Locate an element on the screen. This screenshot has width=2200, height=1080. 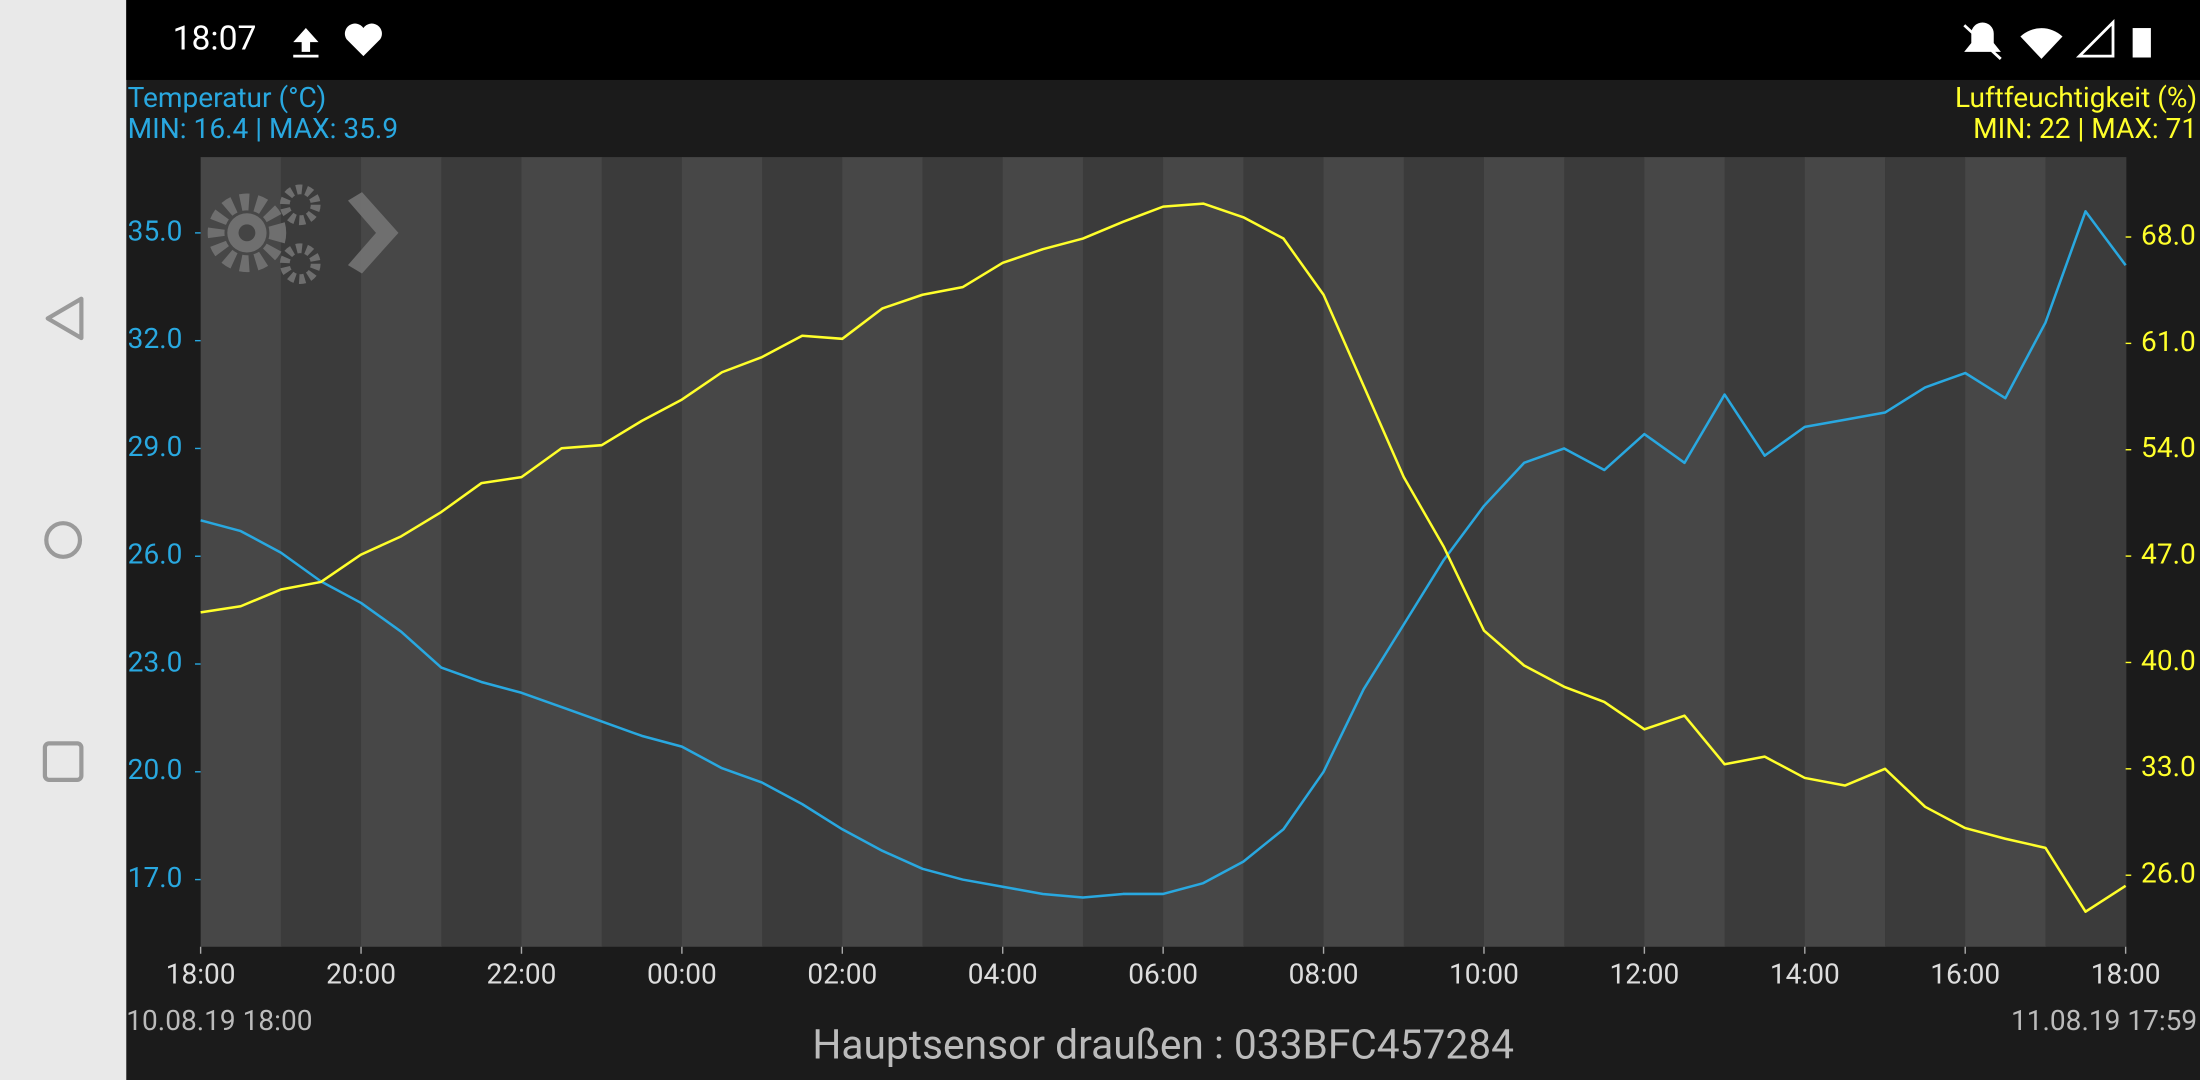
y2-tick-label: 68.0 is located at coordinates (2168, 234).